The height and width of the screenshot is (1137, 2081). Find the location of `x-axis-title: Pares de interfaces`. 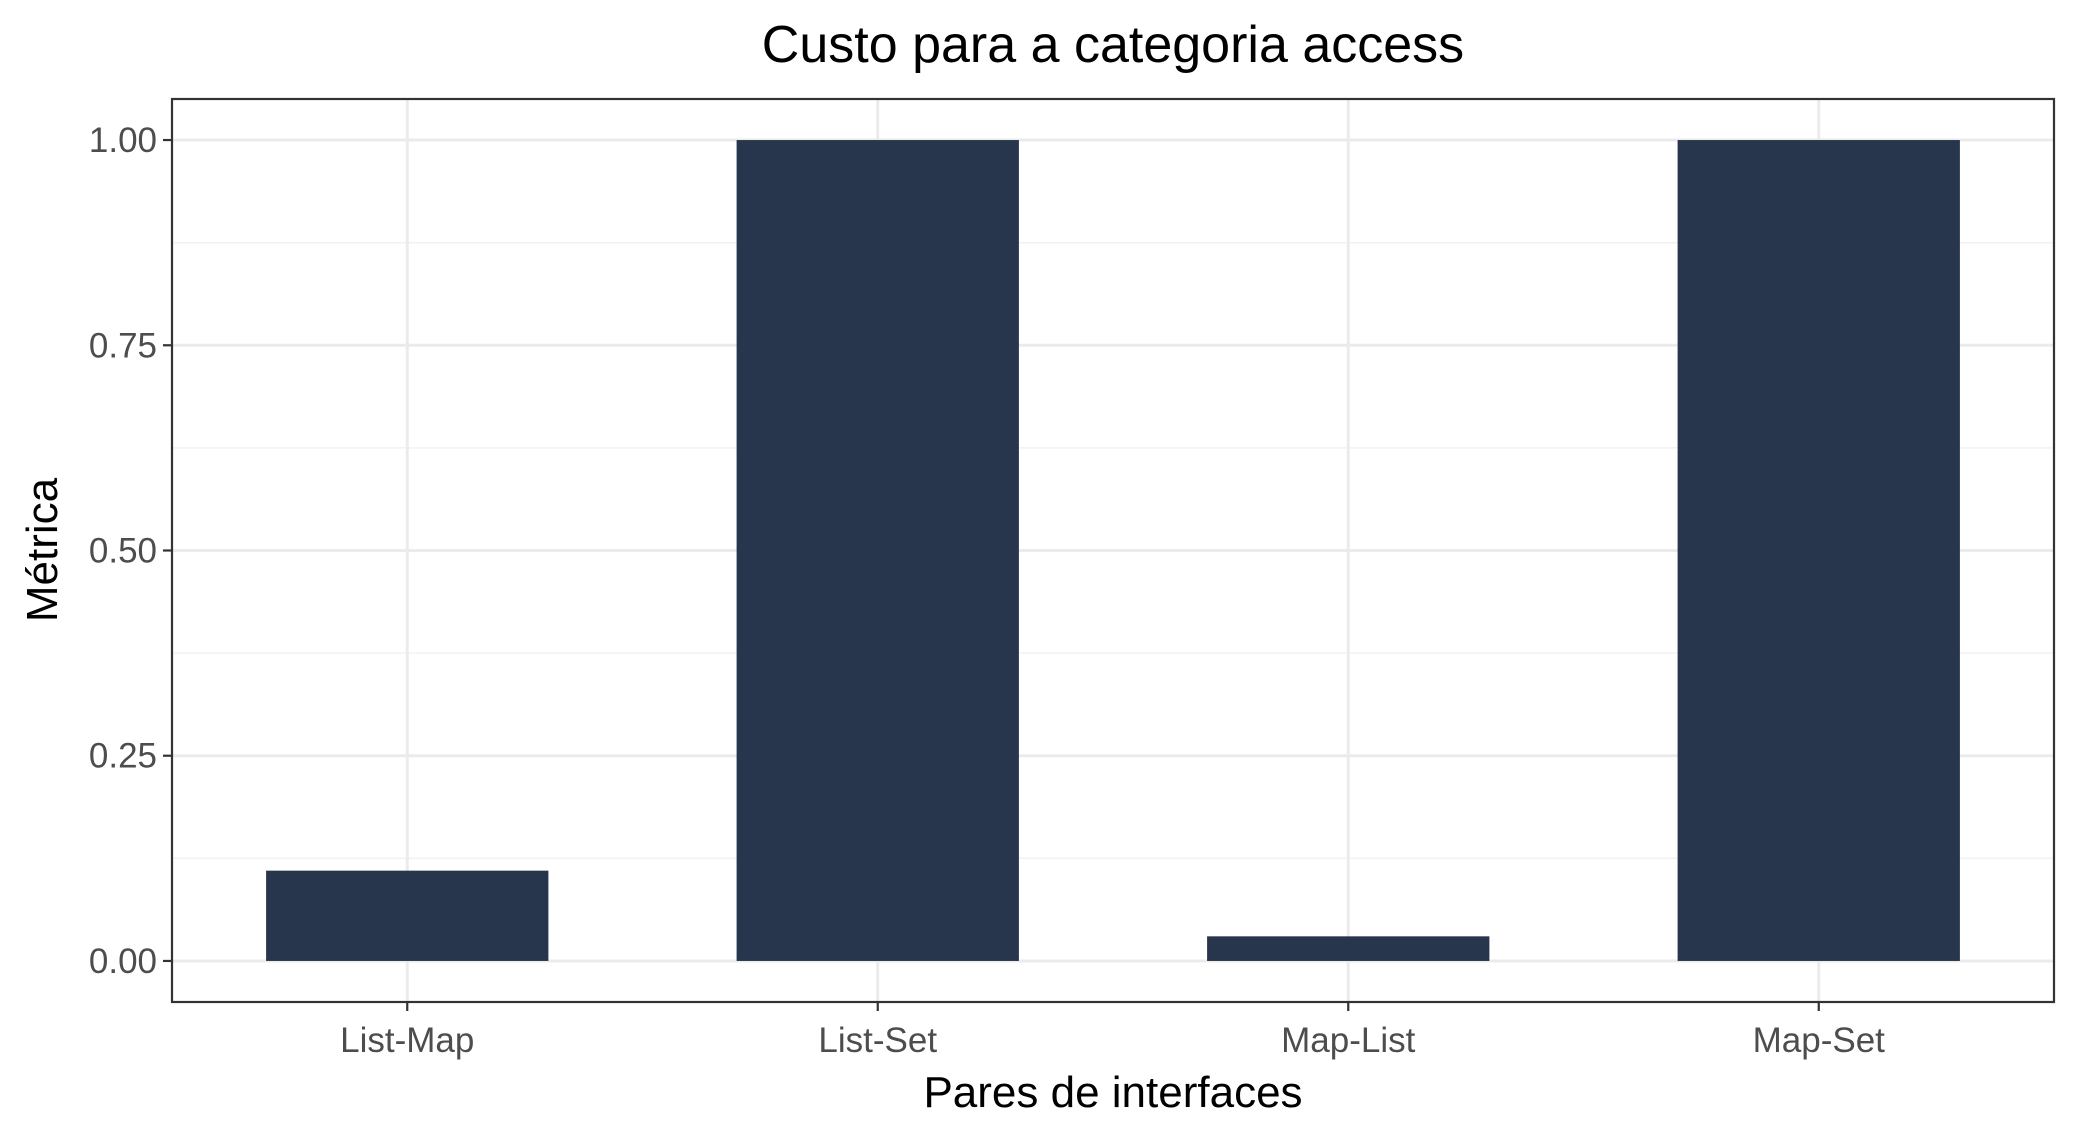

x-axis-title: Pares de interfaces is located at coordinates (1112, 1092).